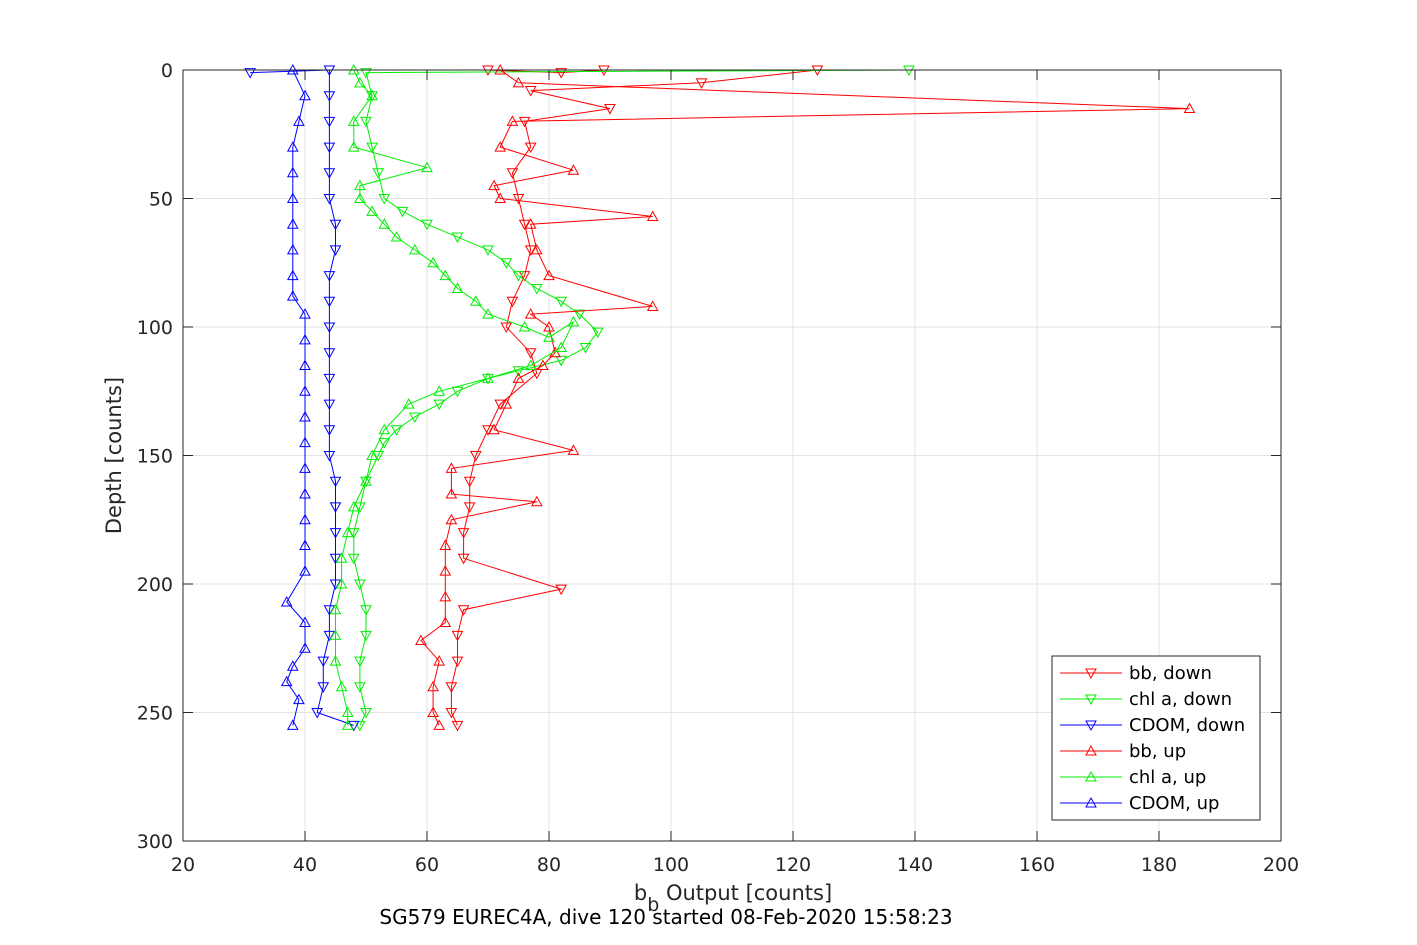 This screenshot has height=945, width=1417. I want to click on x-tick-label: 80, so click(549, 865).